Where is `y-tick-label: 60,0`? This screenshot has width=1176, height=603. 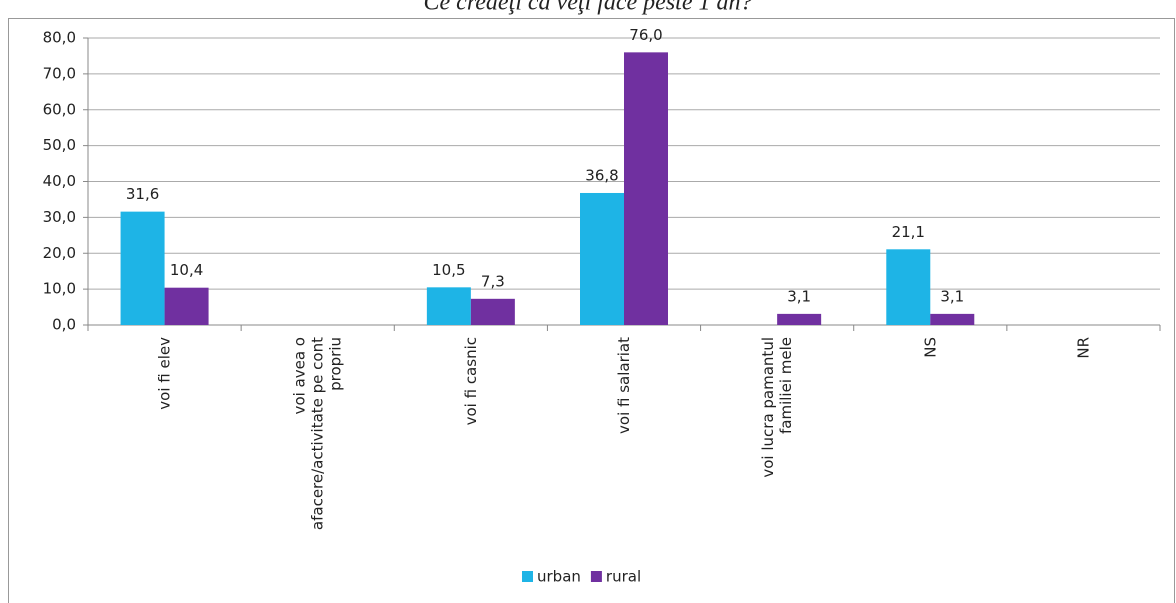 y-tick-label: 60,0 is located at coordinates (59, 109).